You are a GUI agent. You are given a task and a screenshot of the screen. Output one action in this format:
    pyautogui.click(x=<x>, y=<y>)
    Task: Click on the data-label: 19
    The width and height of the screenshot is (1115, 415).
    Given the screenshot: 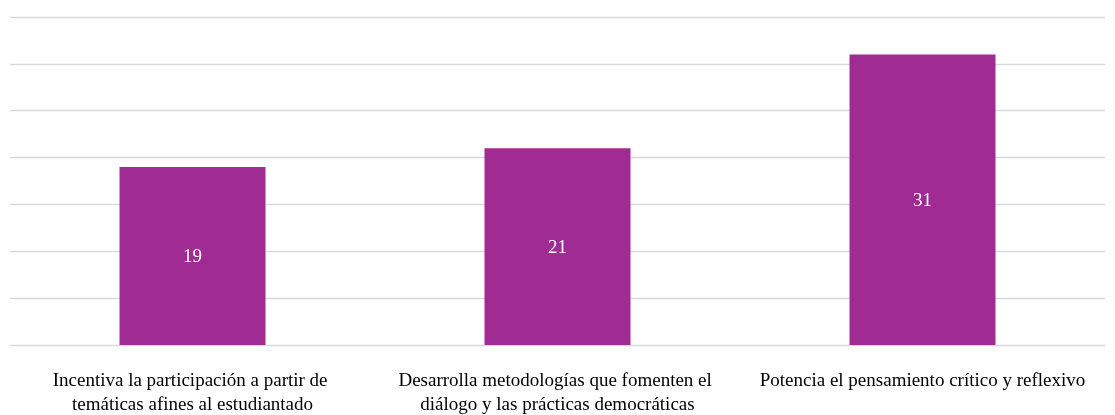 What is the action you would take?
    pyautogui.click(x=192, y=256)
    